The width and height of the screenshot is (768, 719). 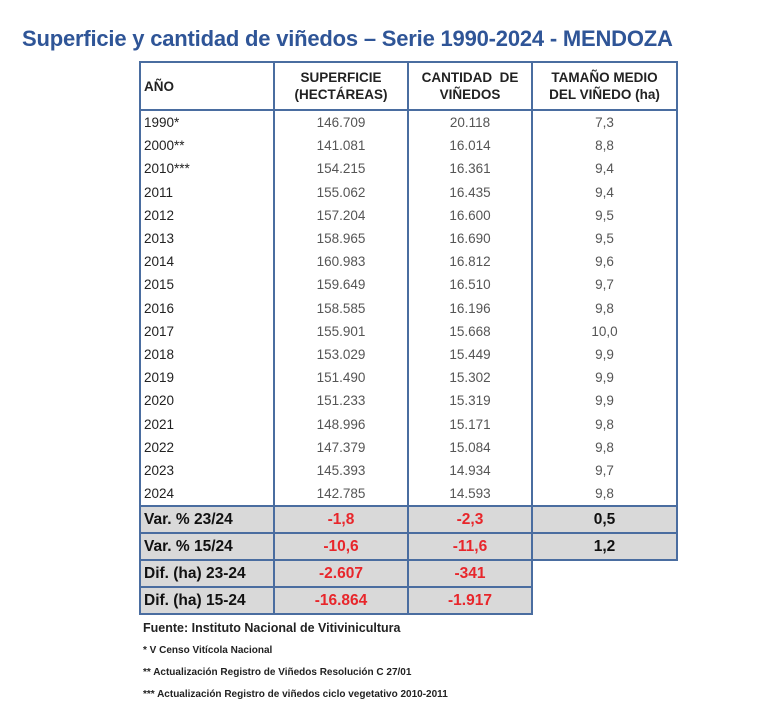 I want to click on header-area-line2: (HECTÁREAS), so click(x=341, y=94).